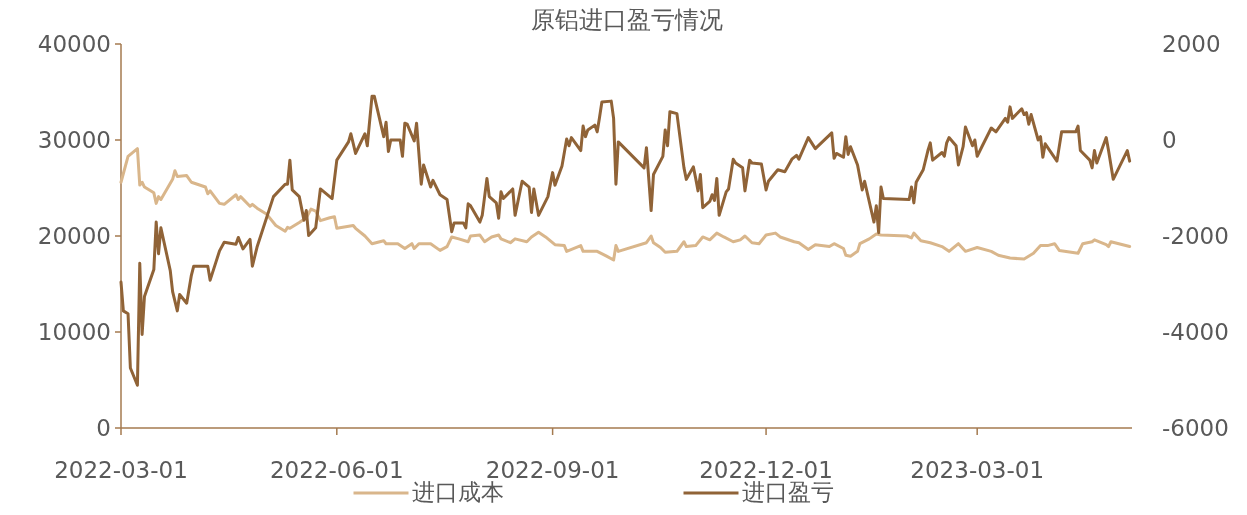  What do you see at coordinates (1169, 140) in the screenshot?
I see `y2-tick-label: 0` at bounding box center [1169, 140].